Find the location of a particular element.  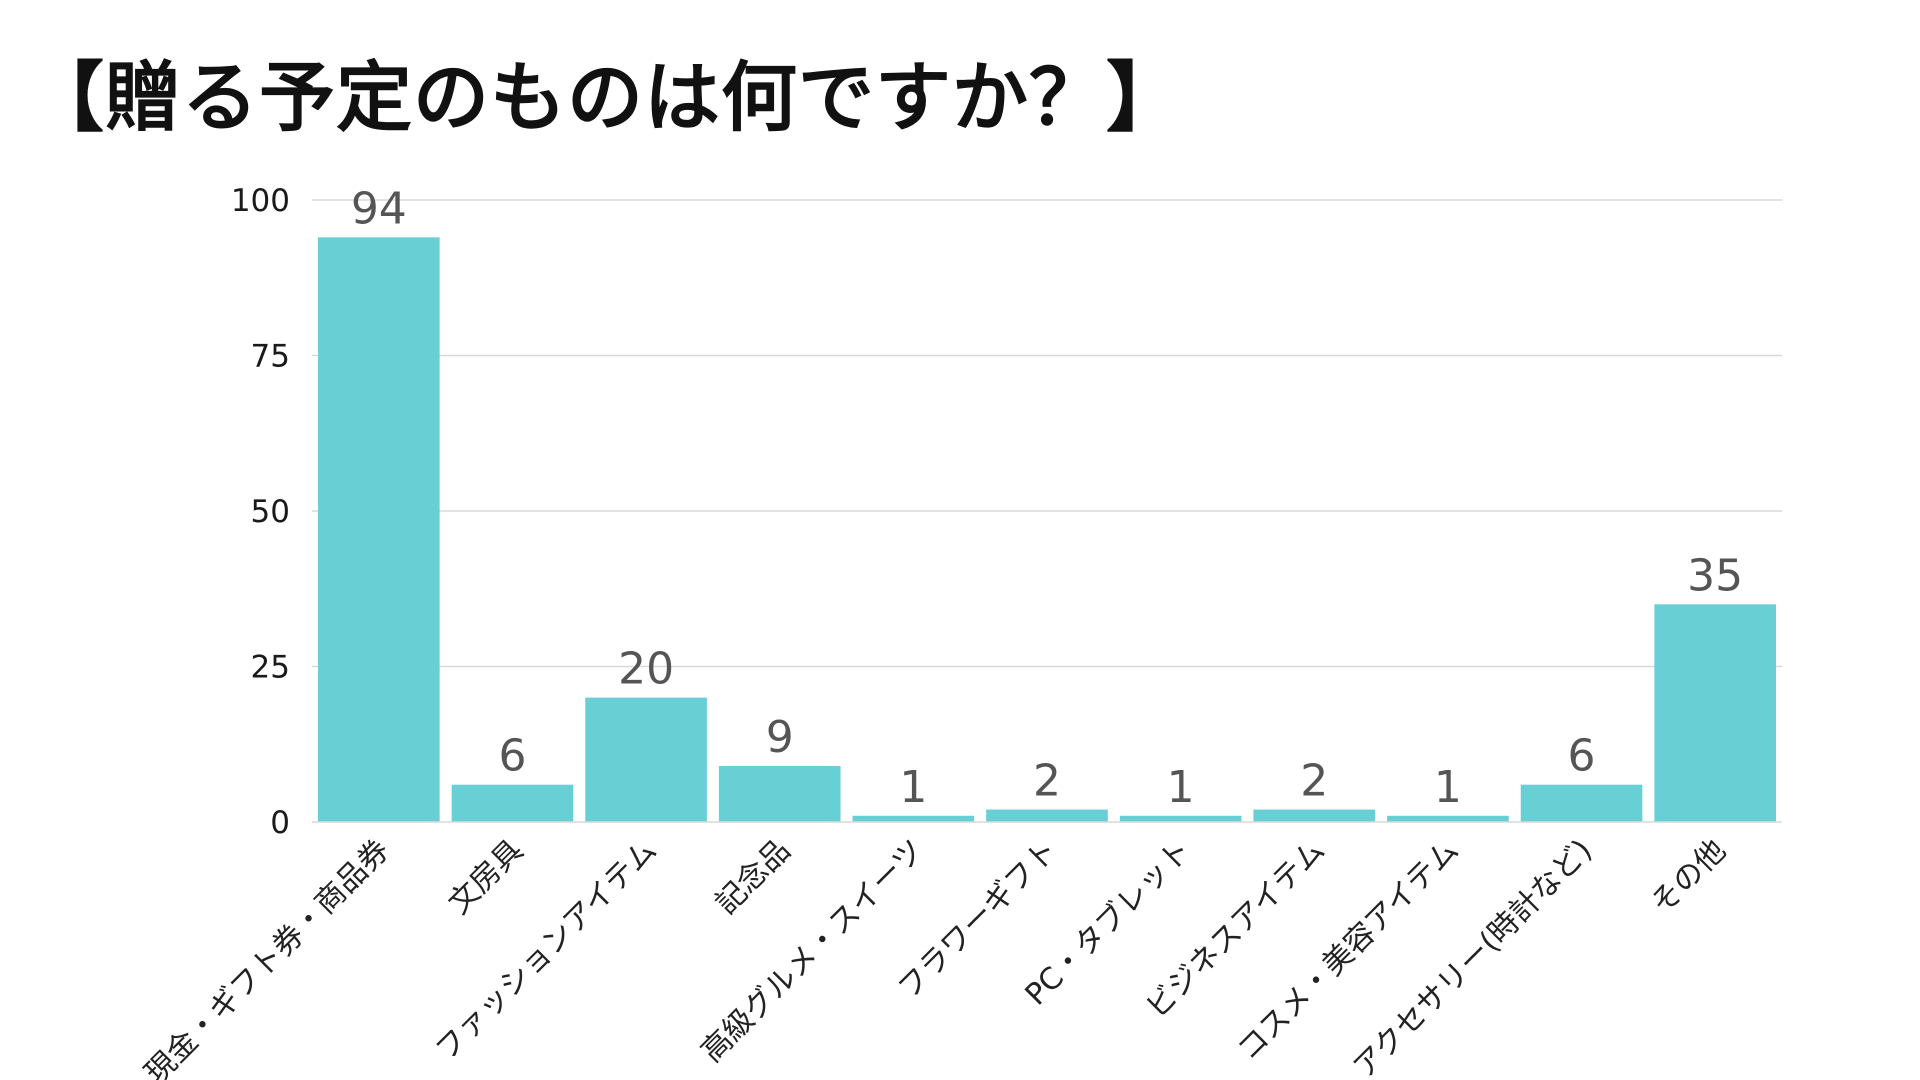

x-tick-label: ファッションアイテム is located at coordinates (546, 950).